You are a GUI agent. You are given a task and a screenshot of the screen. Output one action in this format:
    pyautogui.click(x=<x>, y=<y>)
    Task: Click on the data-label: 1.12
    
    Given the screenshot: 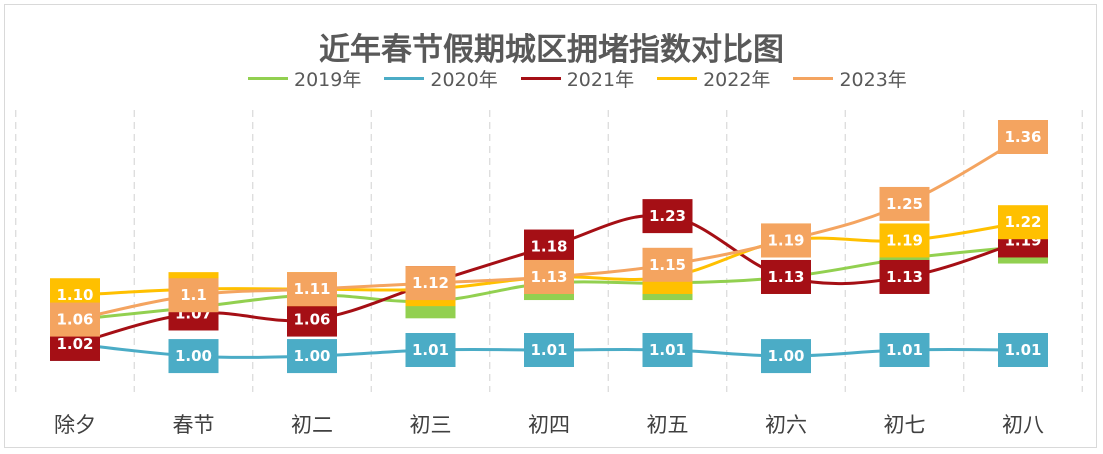 What is the action you would take?
    pyautogui.click(x=430, y=283)
    